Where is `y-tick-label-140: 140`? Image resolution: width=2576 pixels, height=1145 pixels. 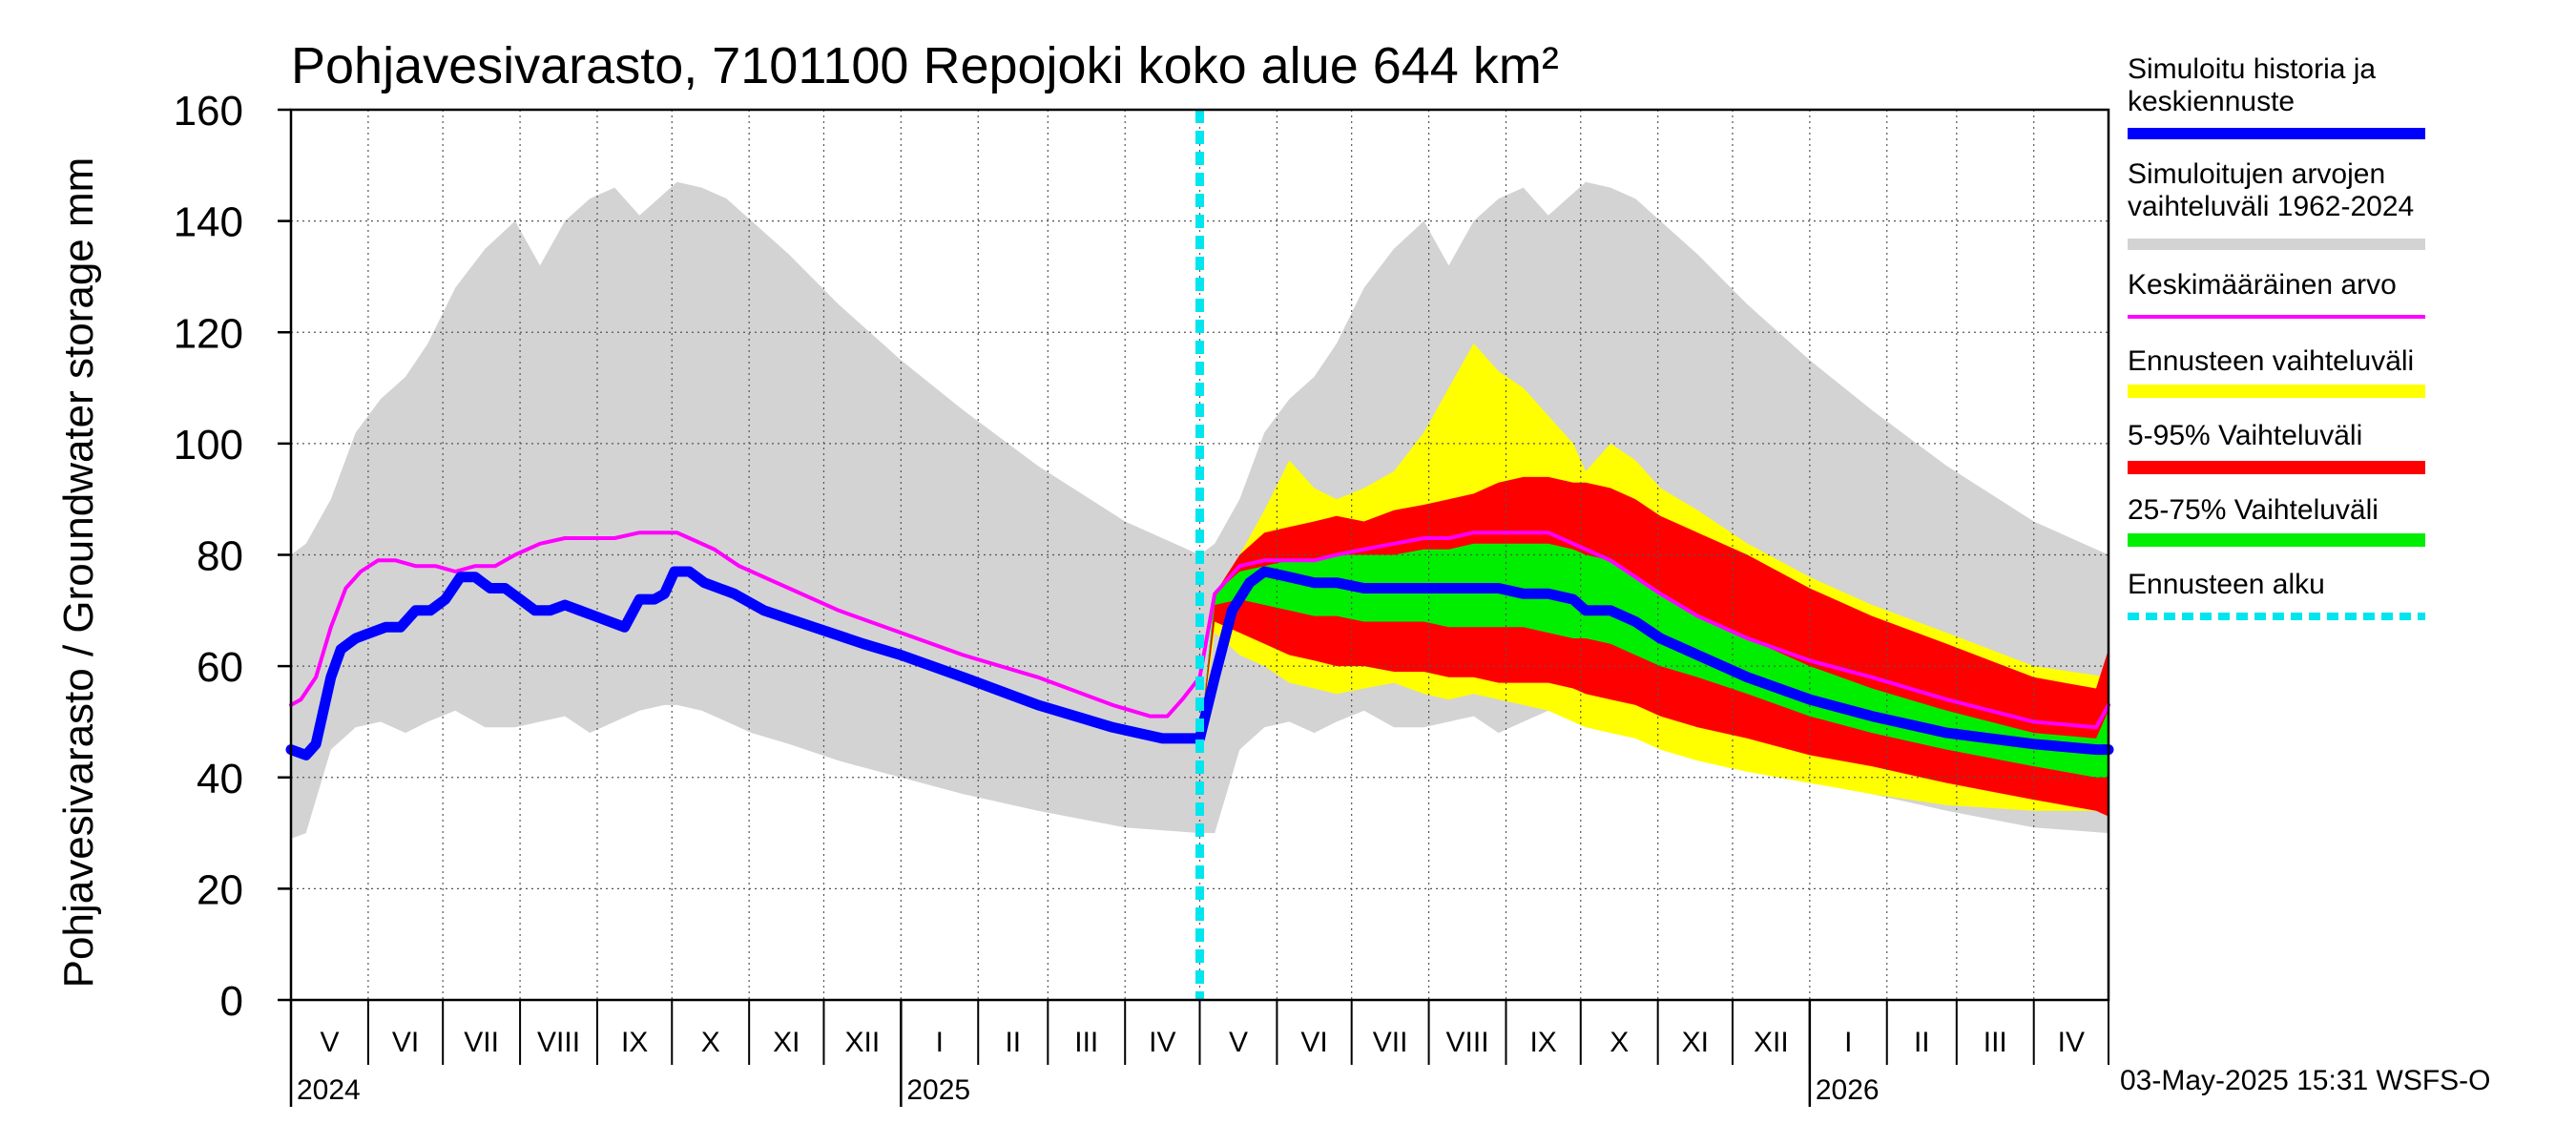
y-tick-label-140: 140 is located at coordinates (208, 222).